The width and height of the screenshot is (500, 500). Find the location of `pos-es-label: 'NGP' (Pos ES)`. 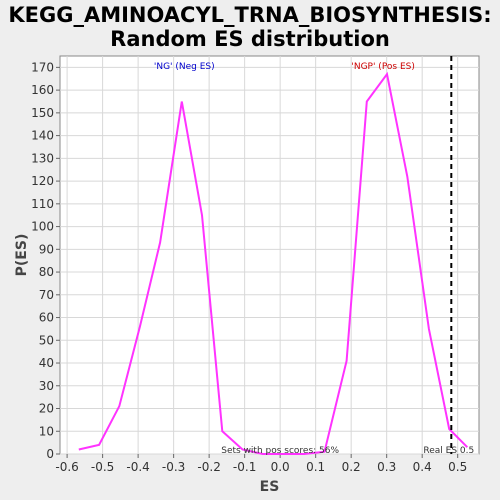

pos-es-label: 'NGP' (Pos ES) is located at coordinates (383, 67).